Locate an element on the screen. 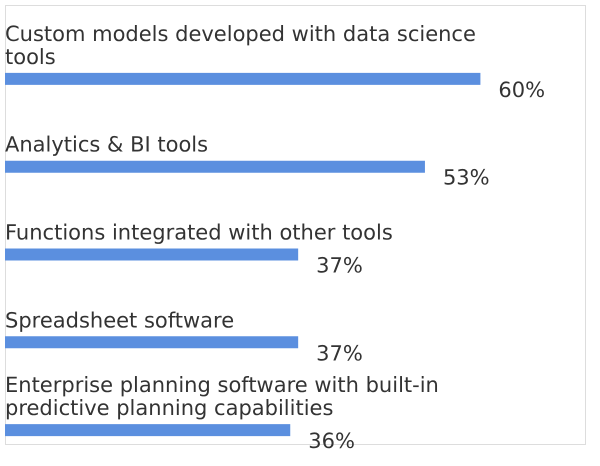  y-tick-label: Analytics & BI tools is located at coordinates (106, 144).